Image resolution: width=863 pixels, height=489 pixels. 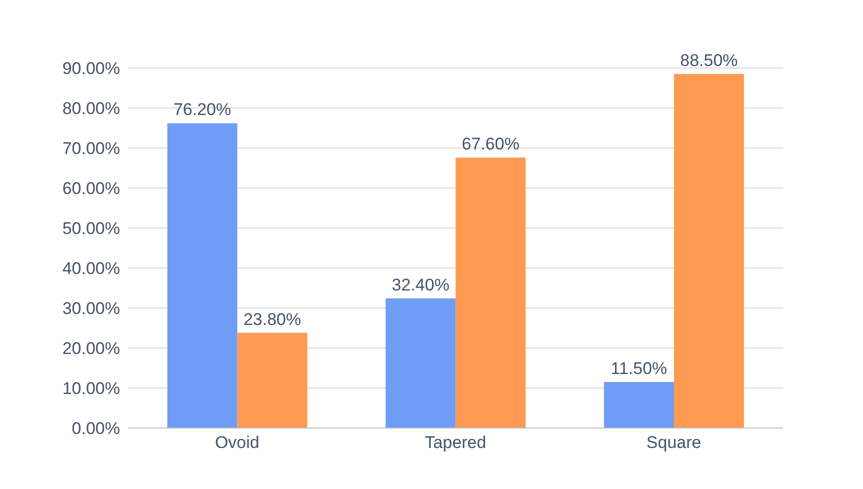 What do you see at coordinates (91, 68) in the screenshot?
I see `y-tick-label: 90.00%` at bounding box center [91, 68].